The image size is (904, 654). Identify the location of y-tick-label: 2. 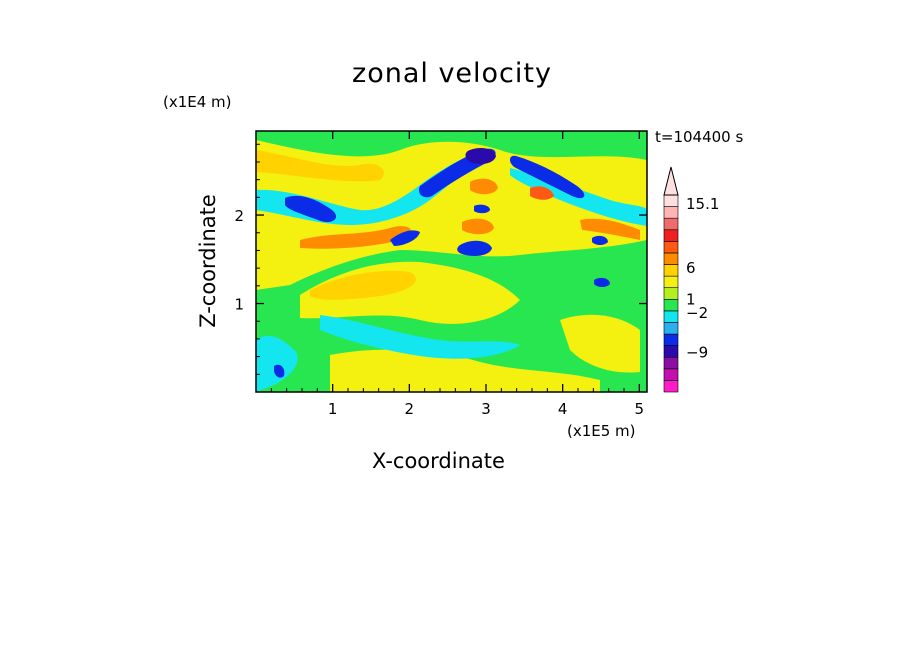
(239, 216).